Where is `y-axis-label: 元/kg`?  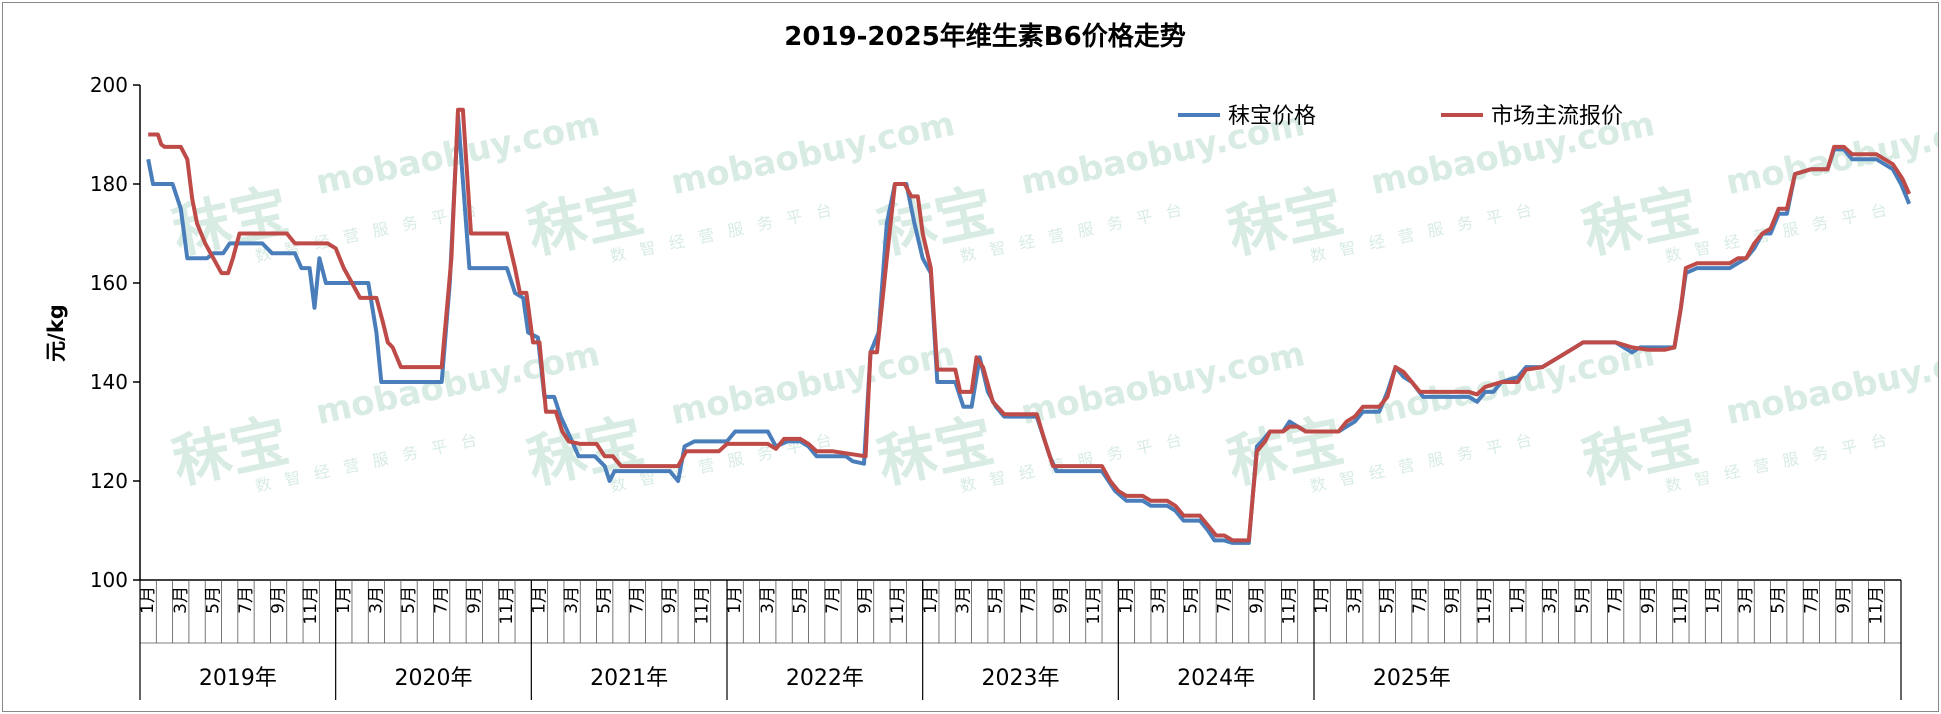
y-axis-label: 元/kg is located at coordinates (56, 333).